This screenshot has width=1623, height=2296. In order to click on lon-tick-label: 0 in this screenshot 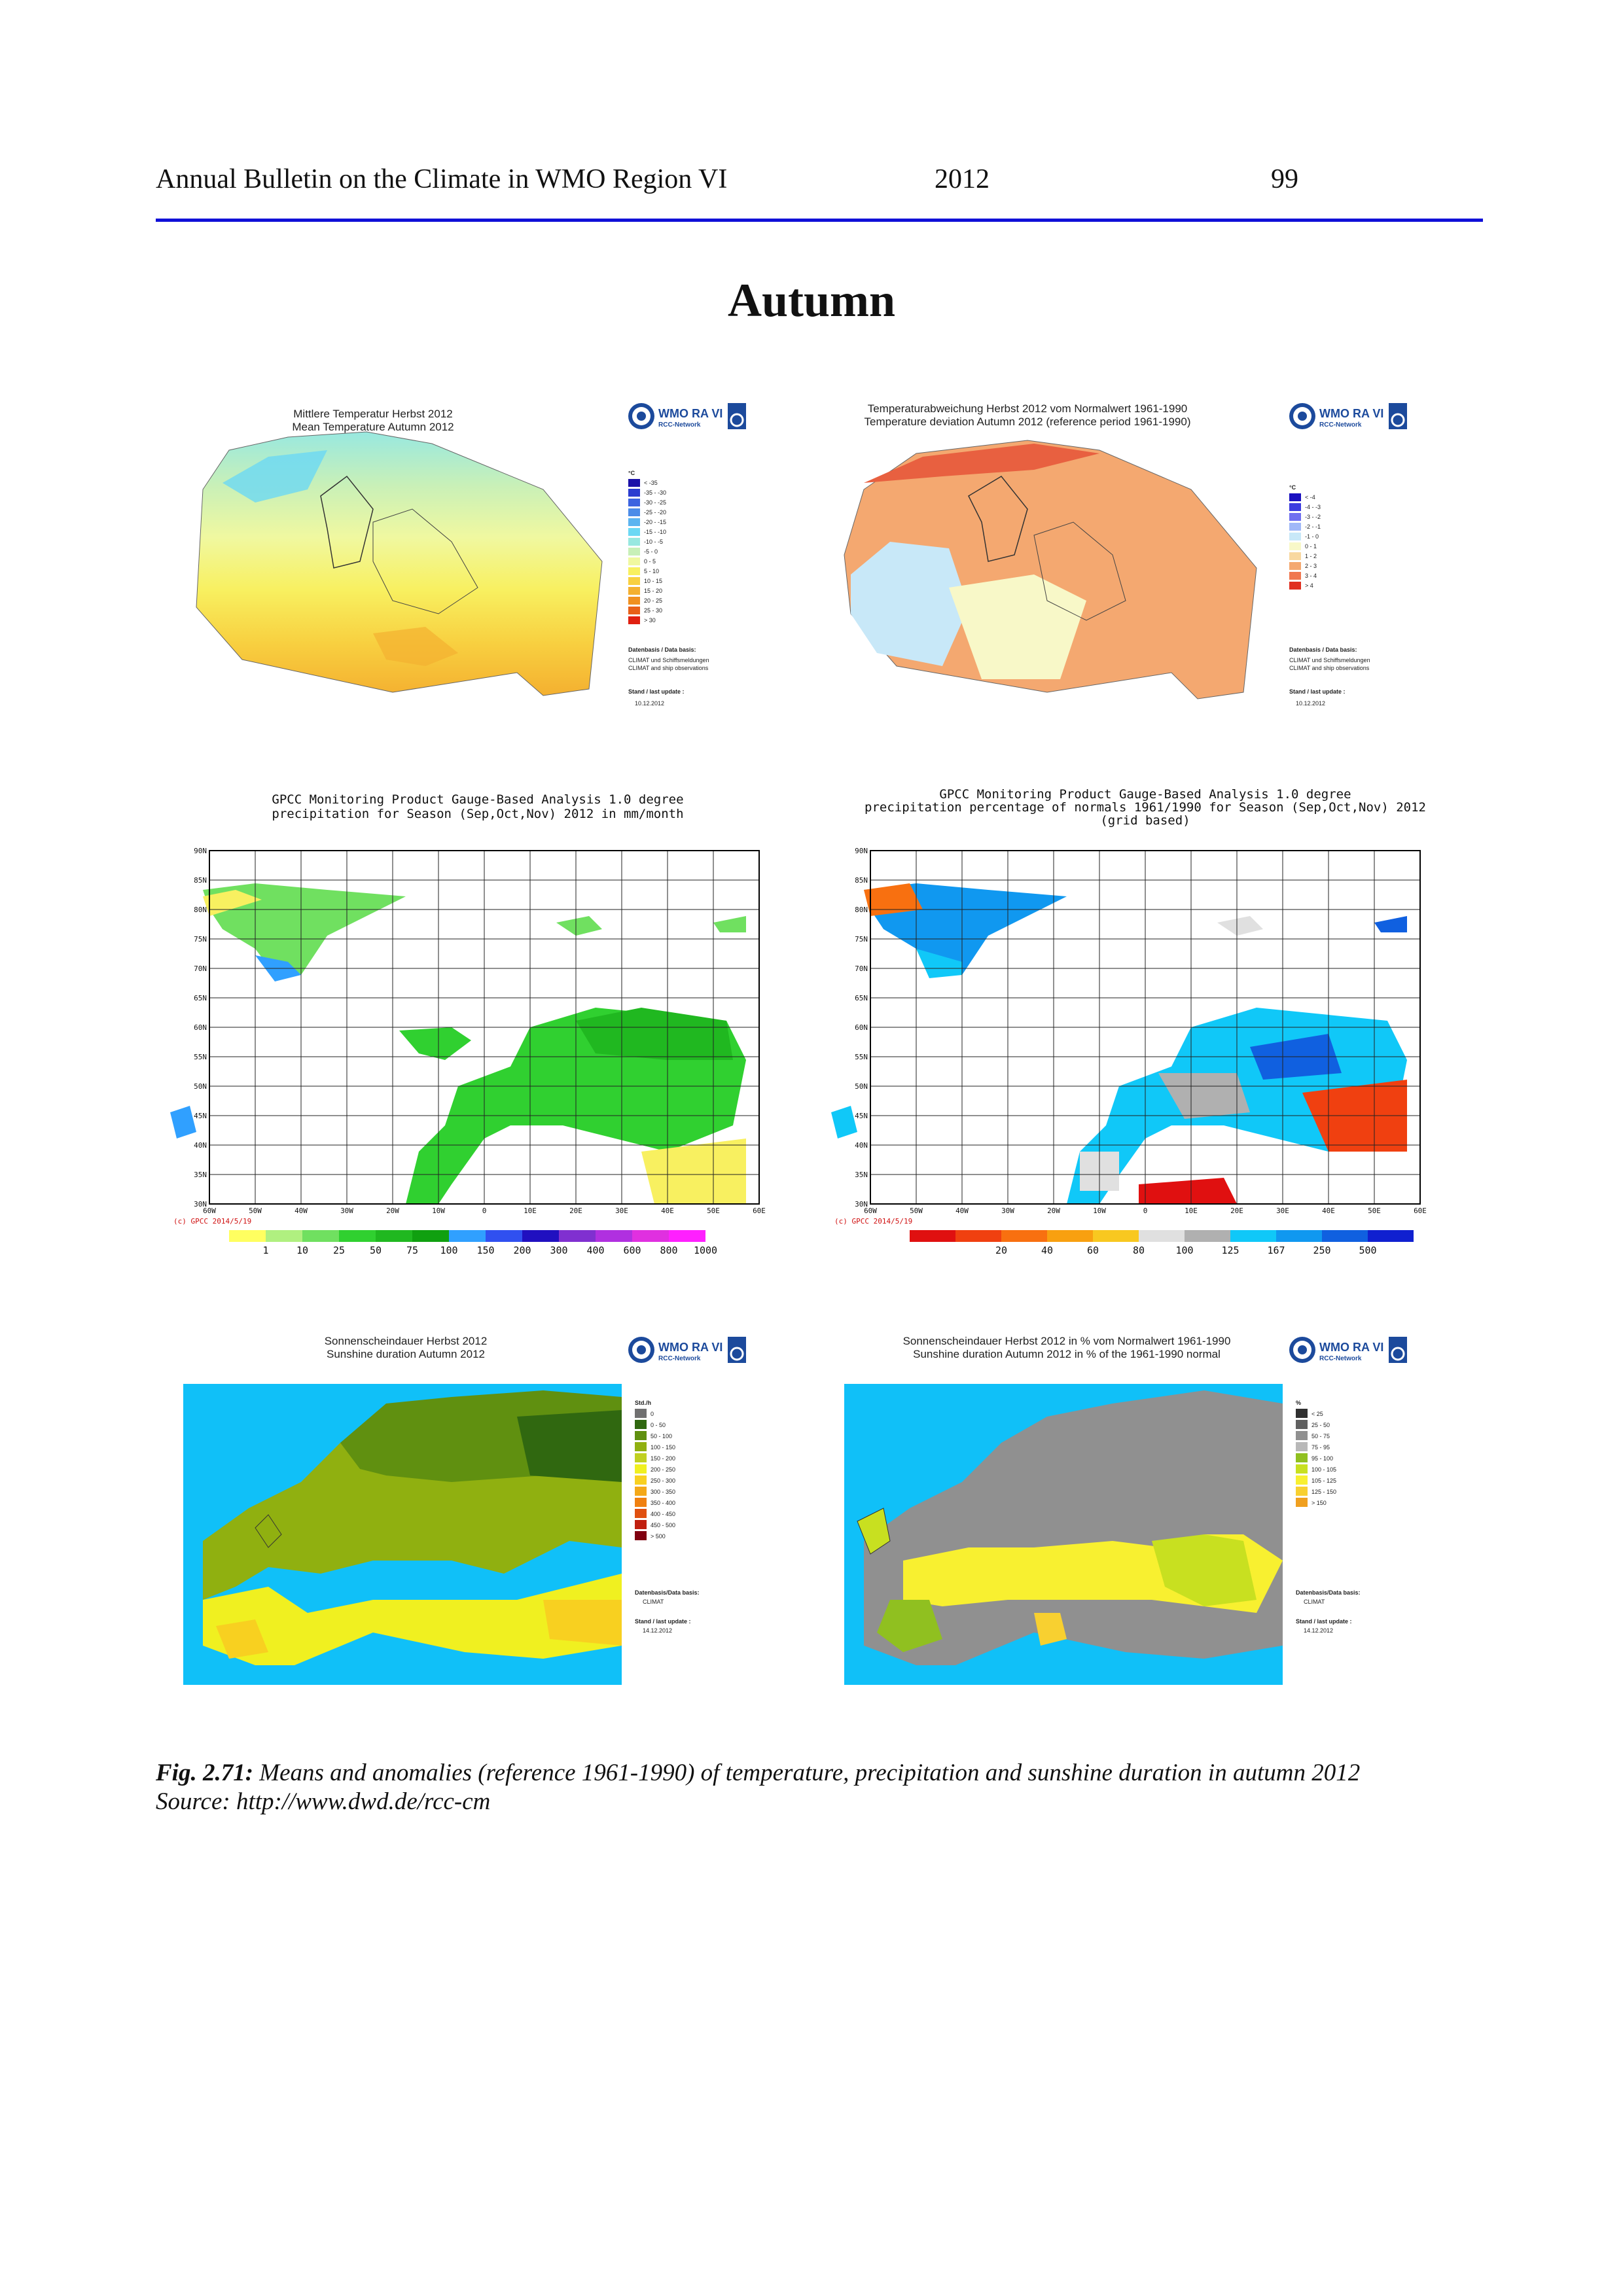, I will do `click(1145, 1211)`.